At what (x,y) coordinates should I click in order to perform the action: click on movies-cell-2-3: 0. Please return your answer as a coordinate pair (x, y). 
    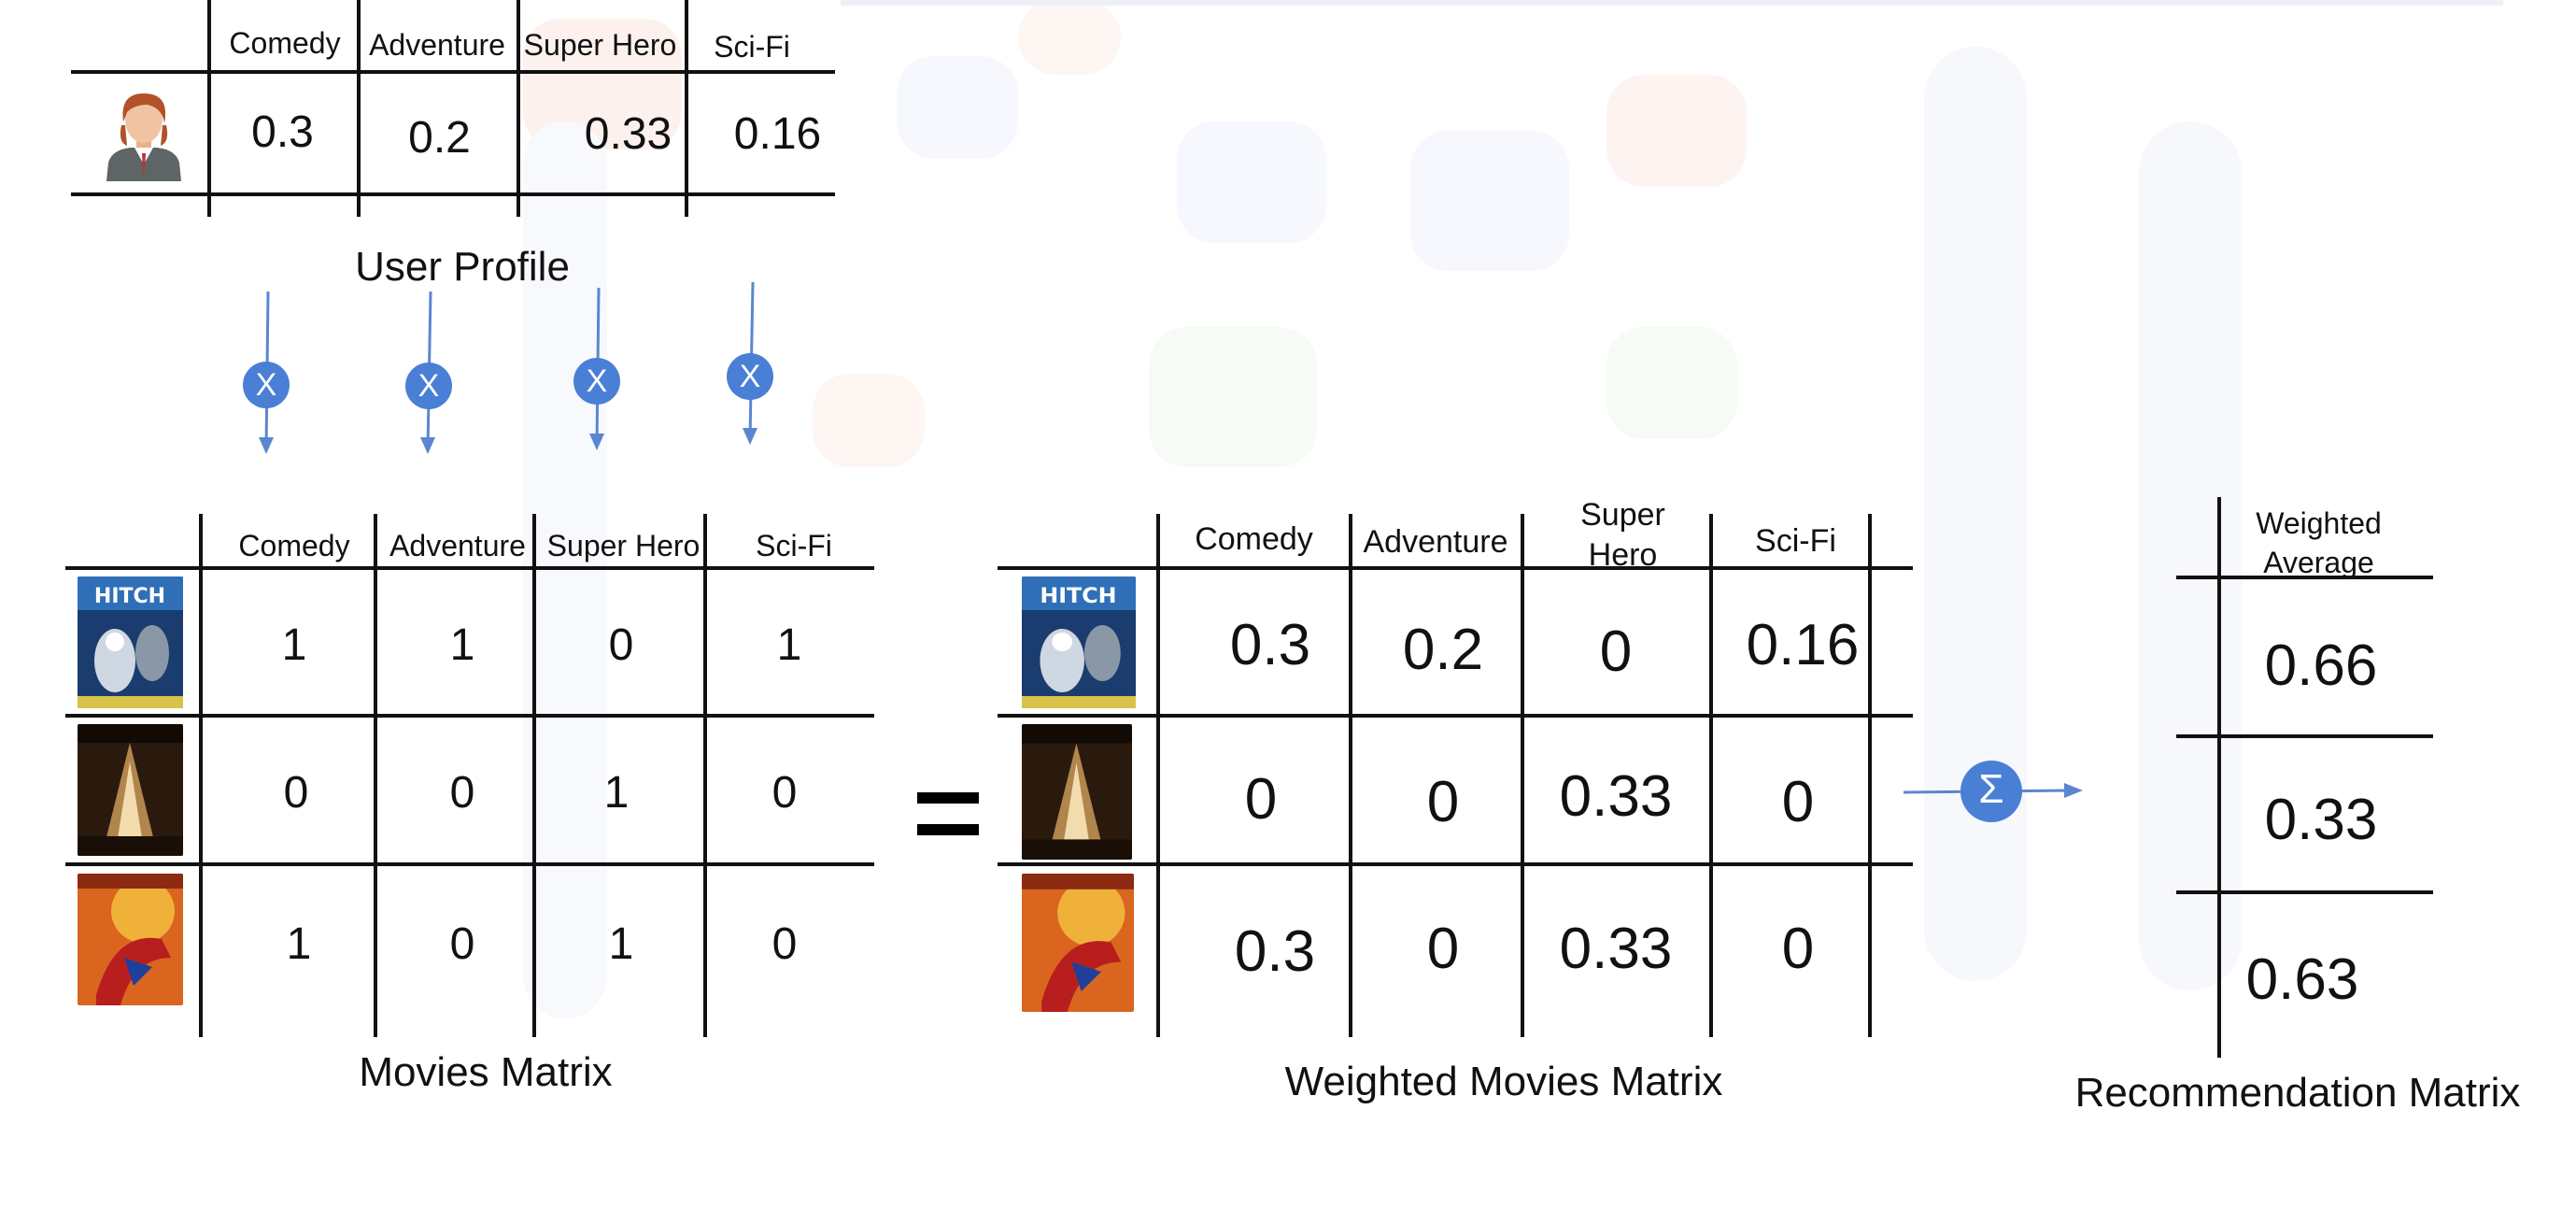
    Looking at the image, I should click on (784, 944).